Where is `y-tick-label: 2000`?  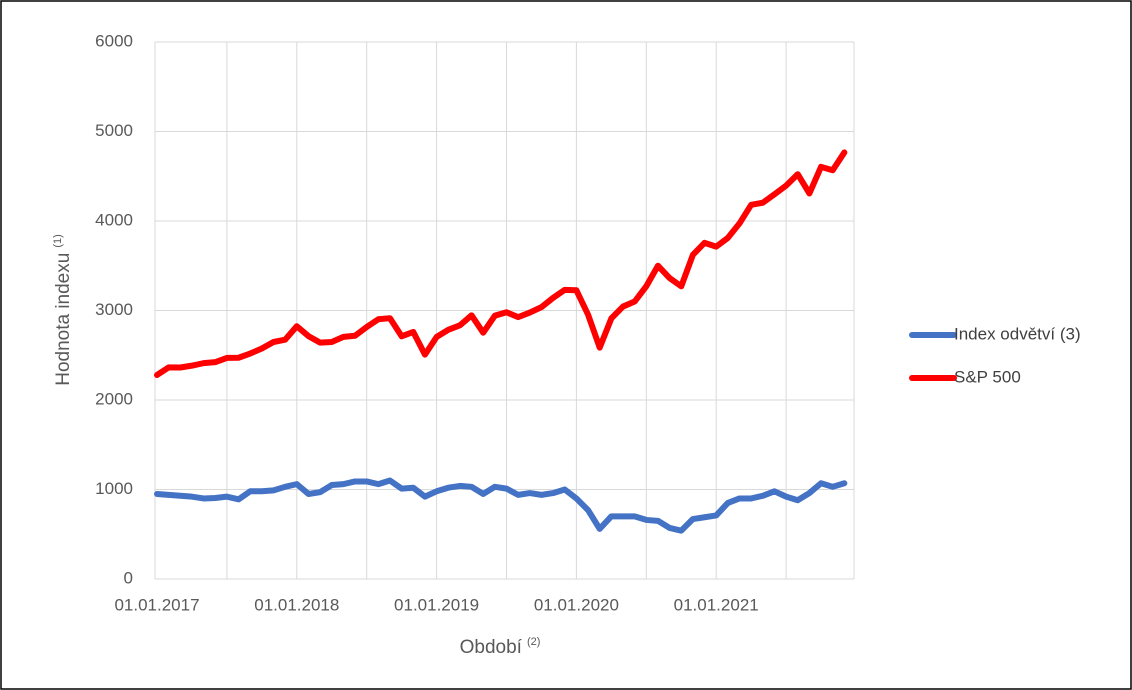
y-tick-label: 2000 is located at coordinates (114, 398).